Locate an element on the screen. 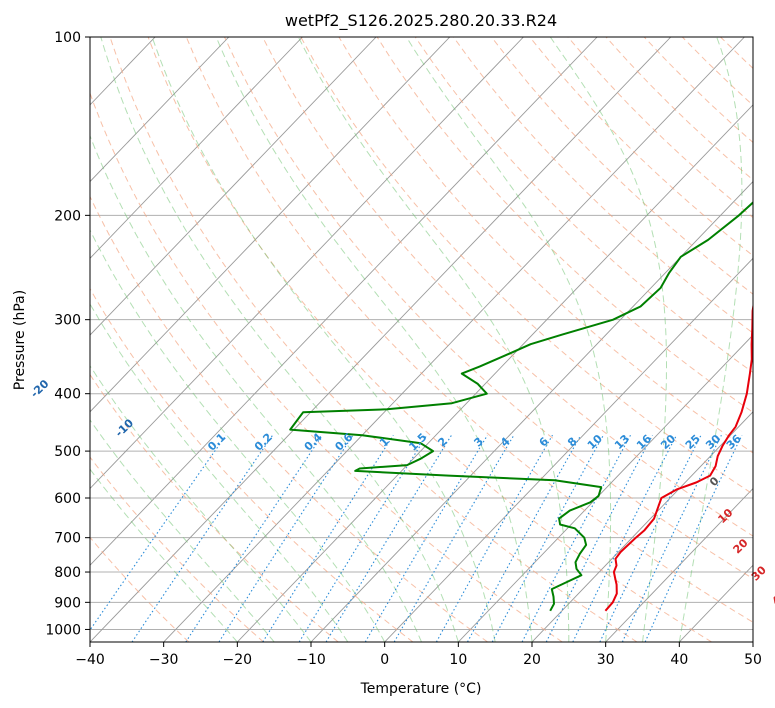 This screenshot has height=708, width=775. x-tick-label: −30 is located at coordinates (164, 660).